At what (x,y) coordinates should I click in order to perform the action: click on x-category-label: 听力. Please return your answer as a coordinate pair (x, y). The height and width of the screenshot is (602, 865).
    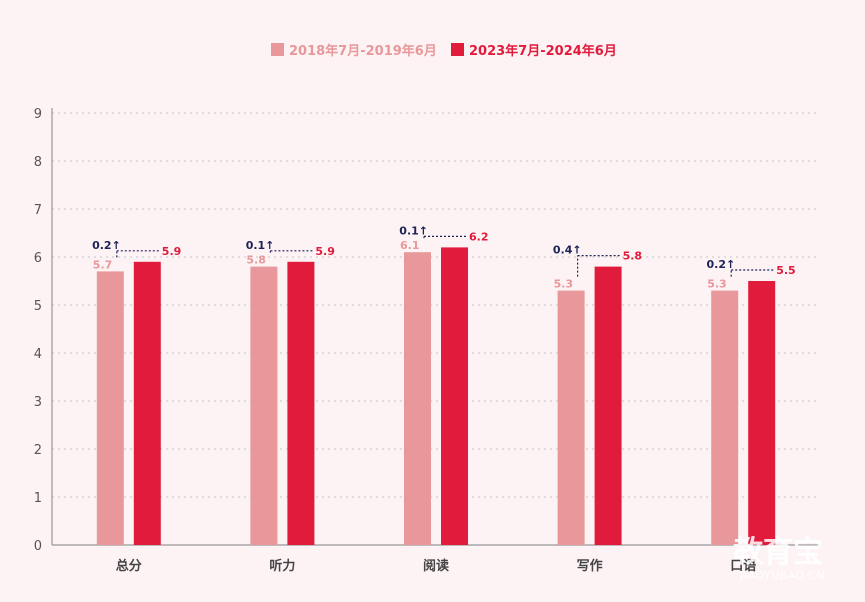
    Looking at the image, I should click on (282, 566).